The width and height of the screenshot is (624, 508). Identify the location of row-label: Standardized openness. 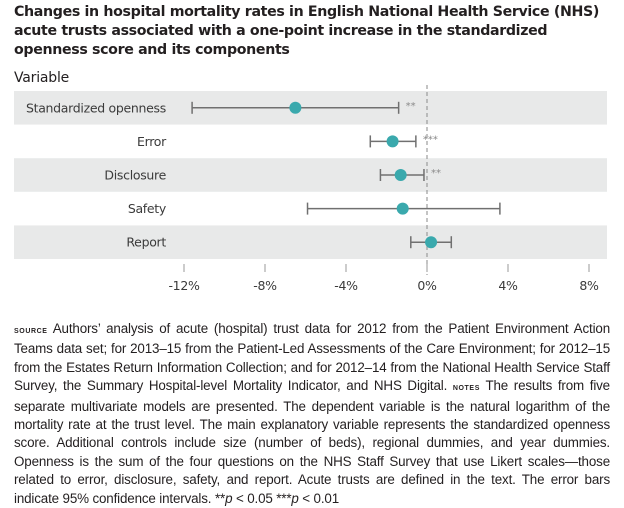
(96, 107).